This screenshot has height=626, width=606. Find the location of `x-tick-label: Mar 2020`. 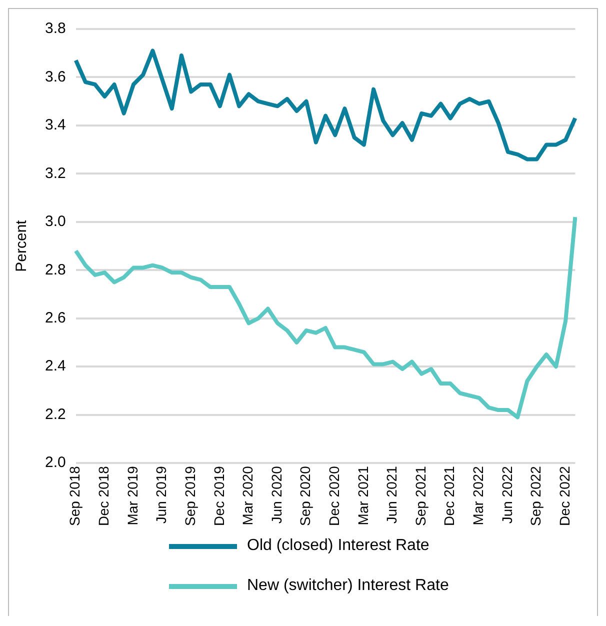

x-tick-label: Mar 2020 is located at coordinates (248, 496).